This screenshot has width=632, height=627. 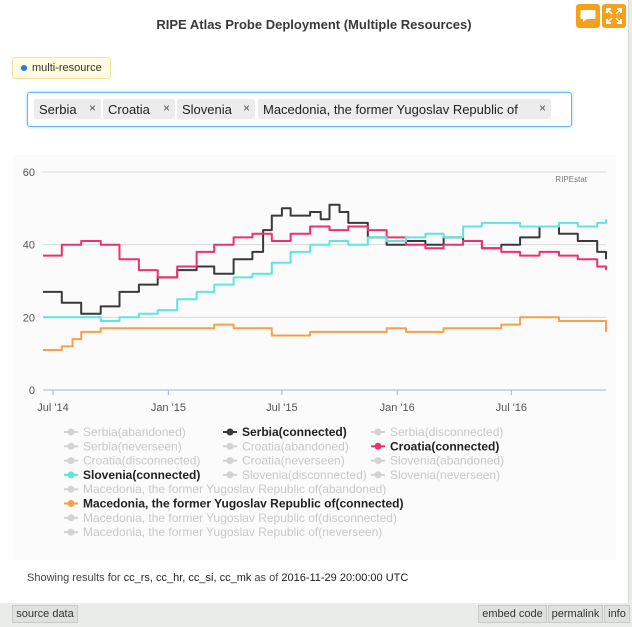 I want to click on legend-label: Slovenia(abandoned), so click(x=447, y=461).